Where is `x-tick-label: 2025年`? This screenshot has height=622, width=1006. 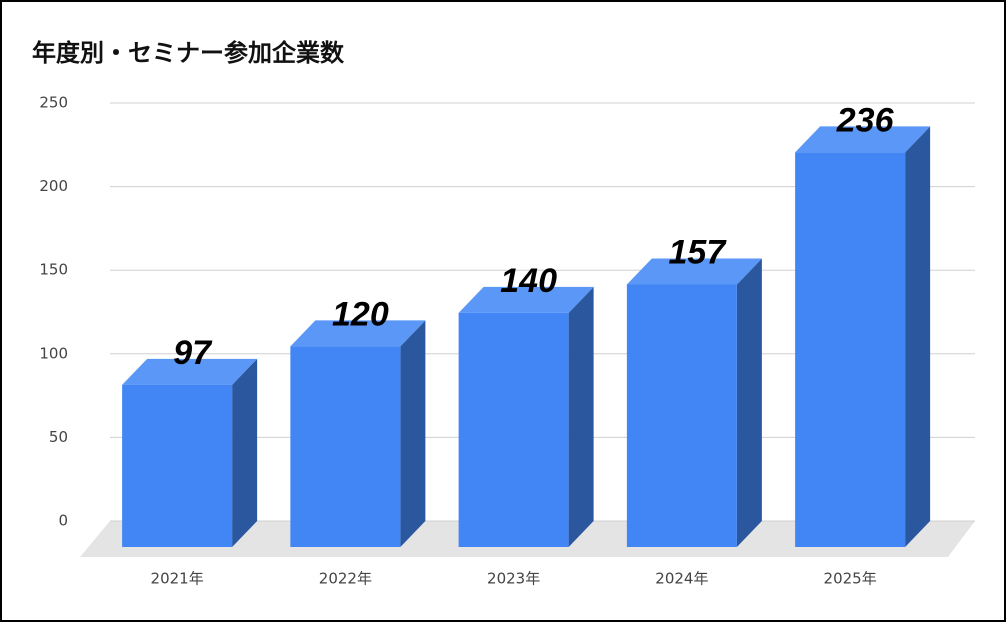
x-tick-label: 2025年 is located at coordinates (850, 579).